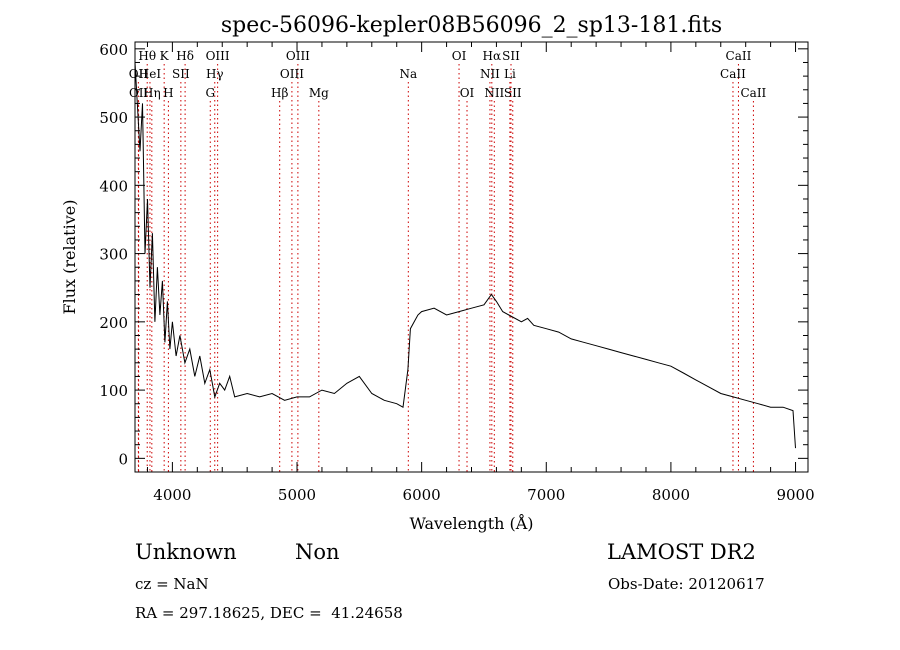 This screenshot has height=650, width=900. Describe the element at coordinates (113, 391) in the screenshot. I see `y-tick-label: 100` at that location.